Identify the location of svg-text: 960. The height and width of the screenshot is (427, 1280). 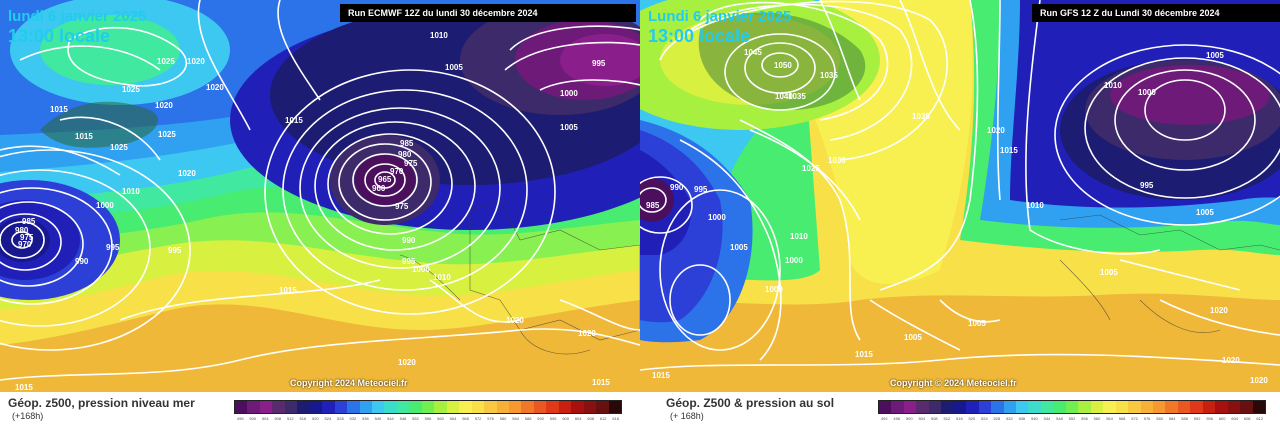
(379, 188).